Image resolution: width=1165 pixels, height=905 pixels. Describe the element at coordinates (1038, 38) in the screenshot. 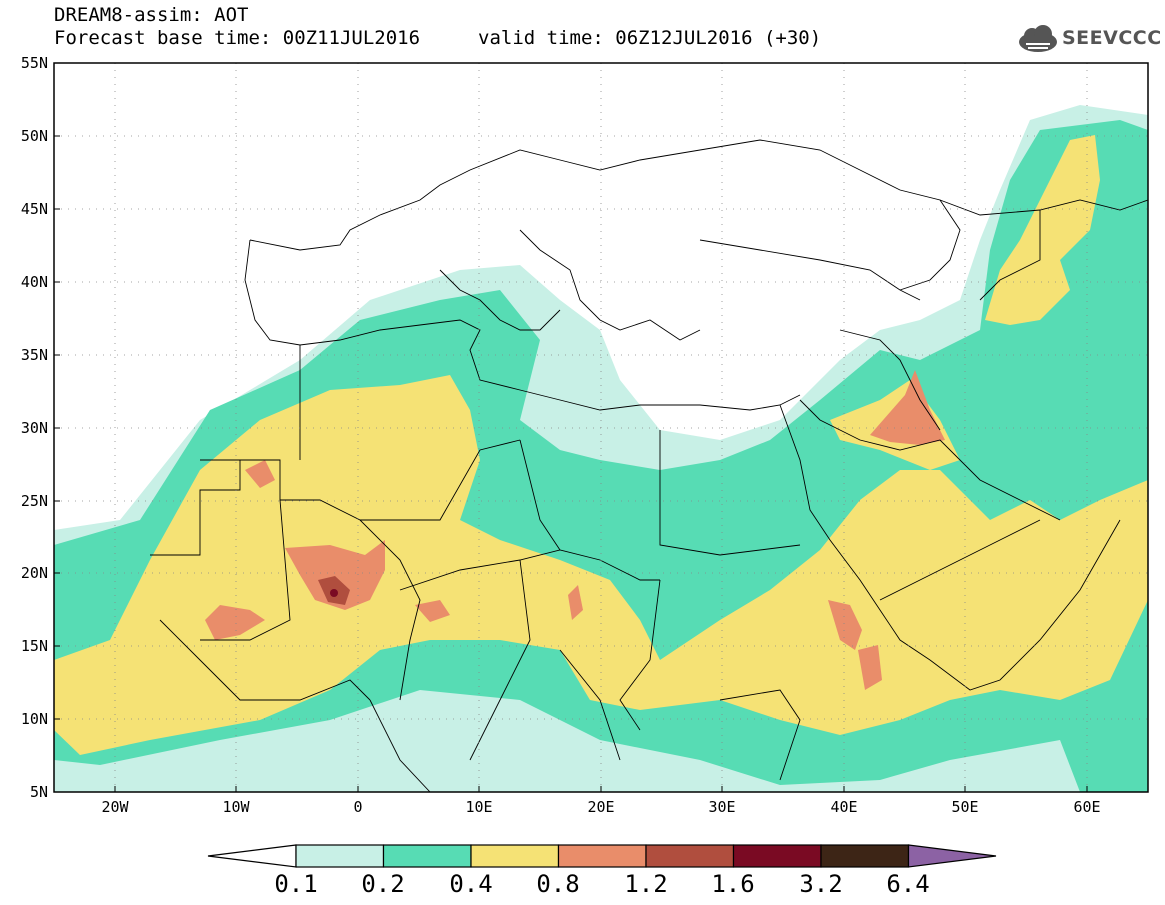

I see `cloud-icon` at that location.